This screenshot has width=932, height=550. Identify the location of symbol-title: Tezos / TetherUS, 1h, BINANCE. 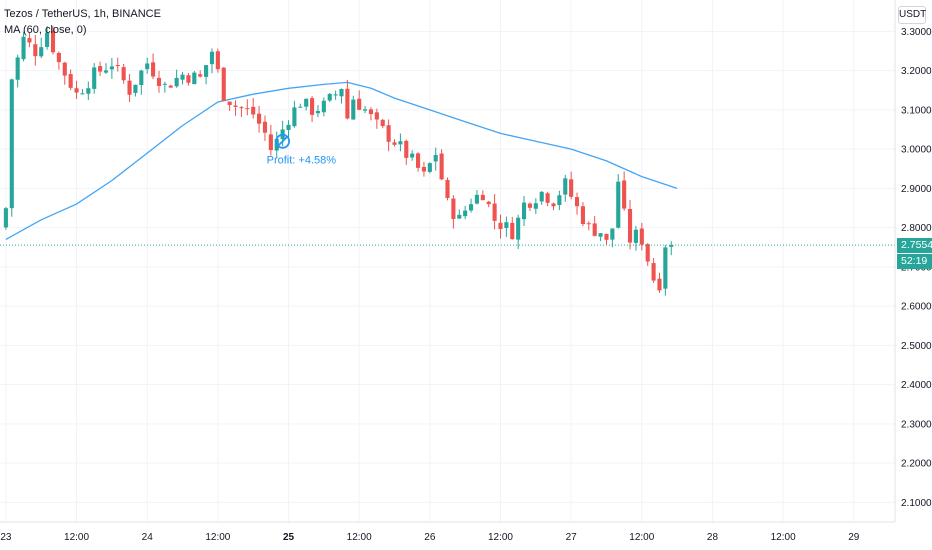
(82, 14).